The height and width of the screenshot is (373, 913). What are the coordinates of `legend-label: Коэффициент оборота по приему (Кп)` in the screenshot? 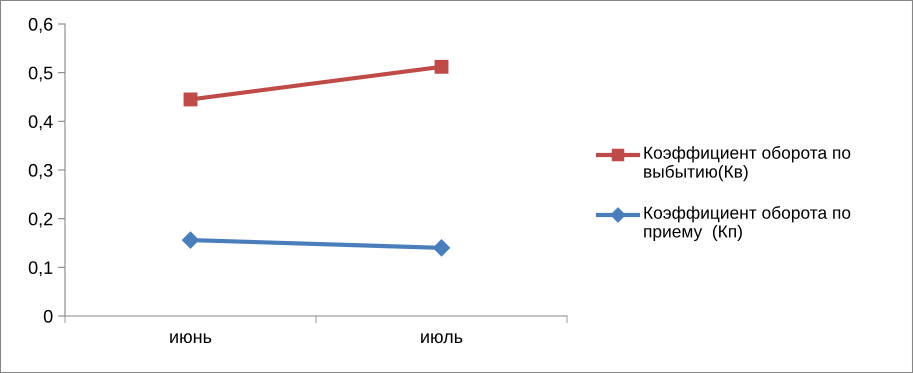 It's located at (747, 224).